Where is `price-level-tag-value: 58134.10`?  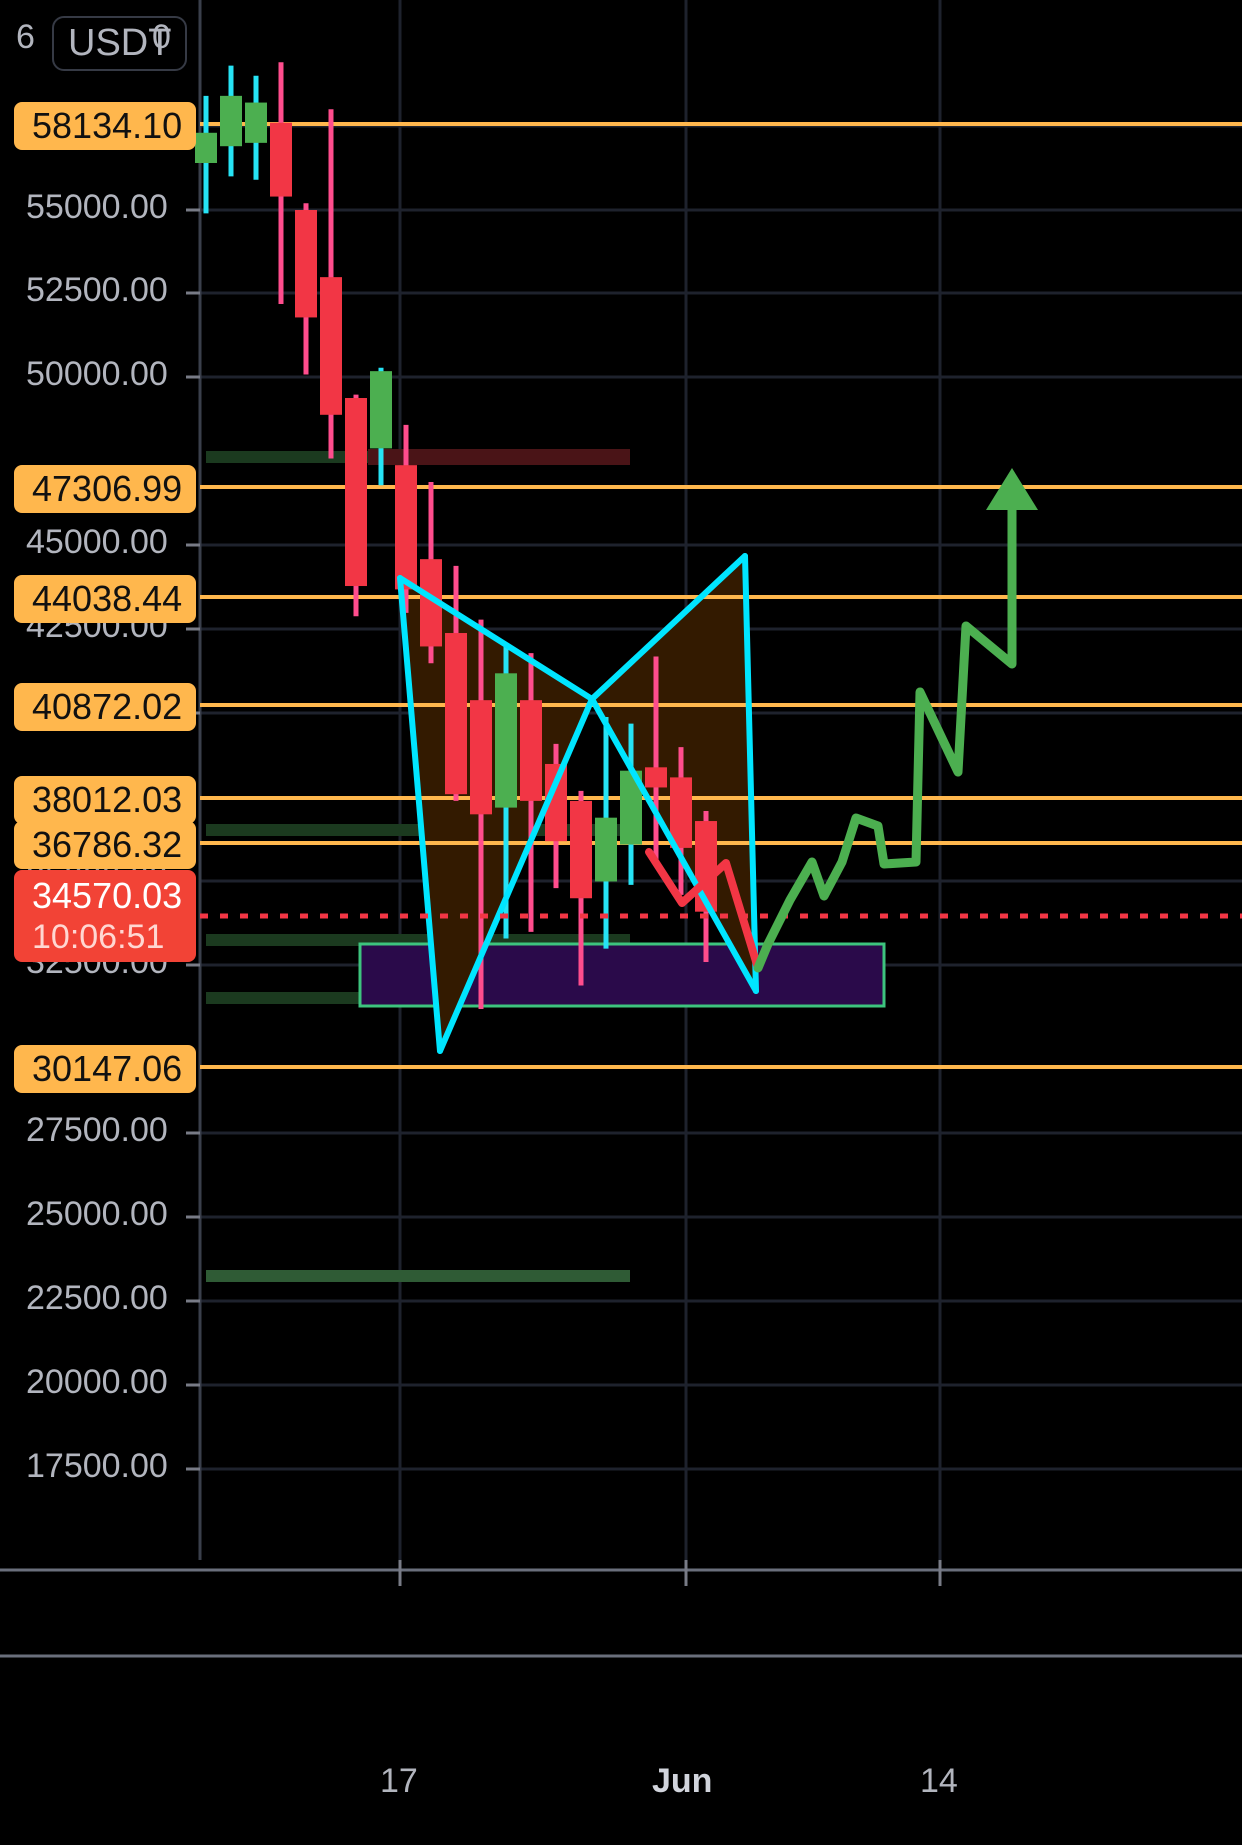 price-level-tag-value: 58134.10 is located at coordinates (107, 125).